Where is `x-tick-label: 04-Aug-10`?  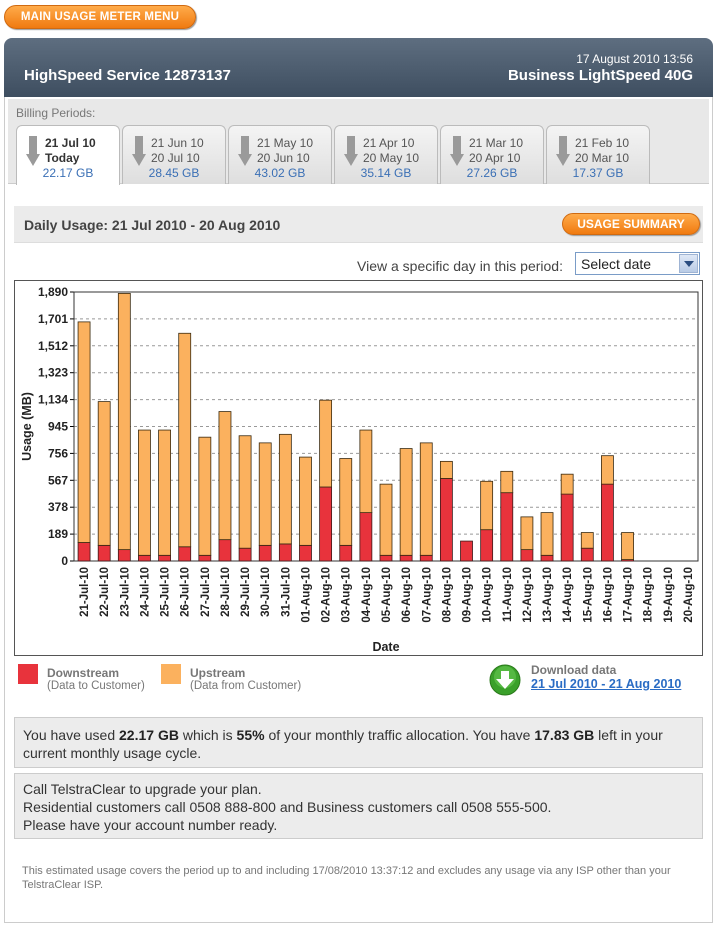 x-tick-label: 04-Aug-10 is located at coordinates (367, 595).